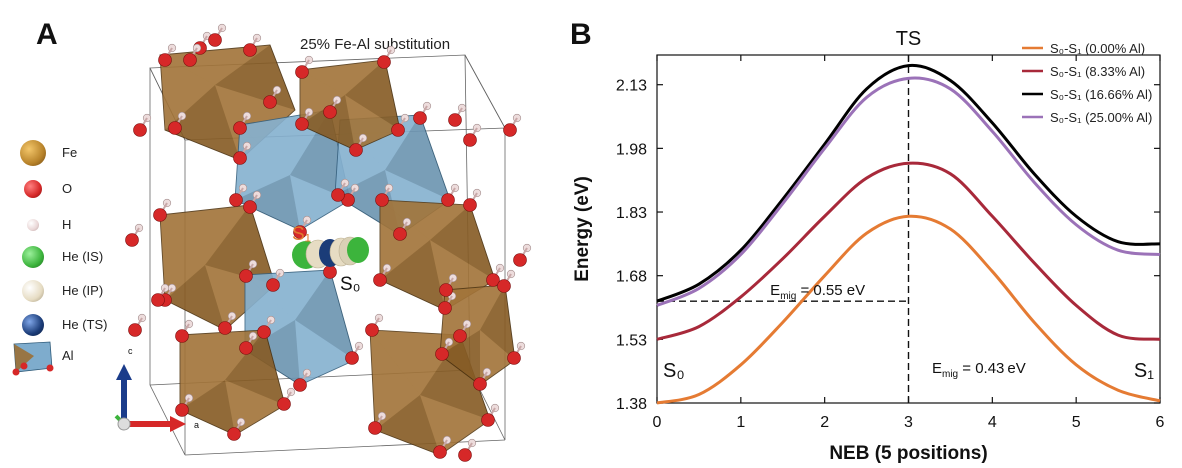  I want to click on structure-title: 25% Fe-Al substitution, so click(375, 44).